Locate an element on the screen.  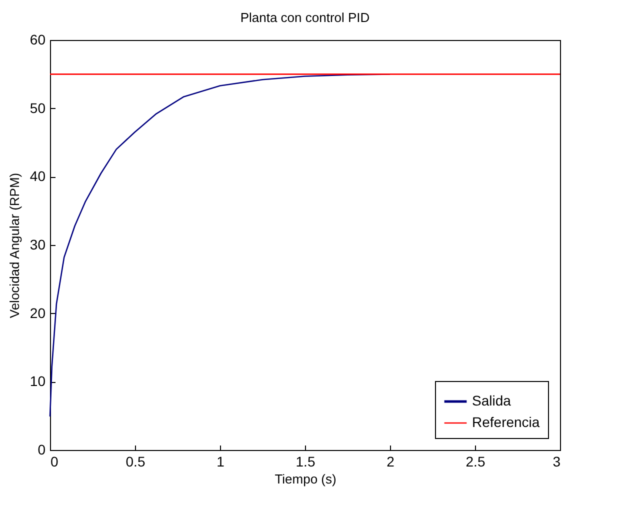
chart-title: Planta con control PID is located at coordinates (305, 17).